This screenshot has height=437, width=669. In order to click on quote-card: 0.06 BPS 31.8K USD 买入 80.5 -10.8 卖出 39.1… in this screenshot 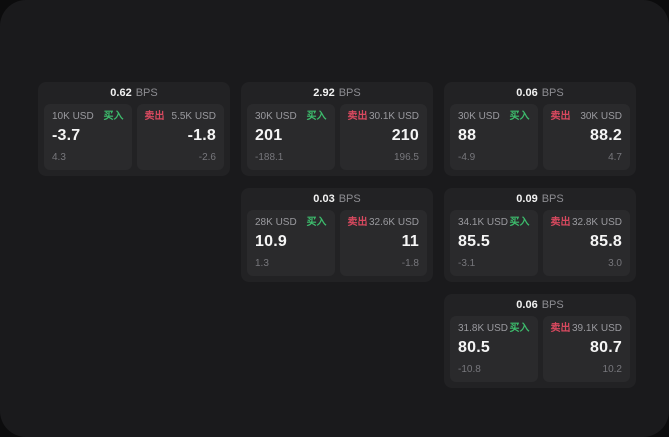, I will do `click(540, 341)`.